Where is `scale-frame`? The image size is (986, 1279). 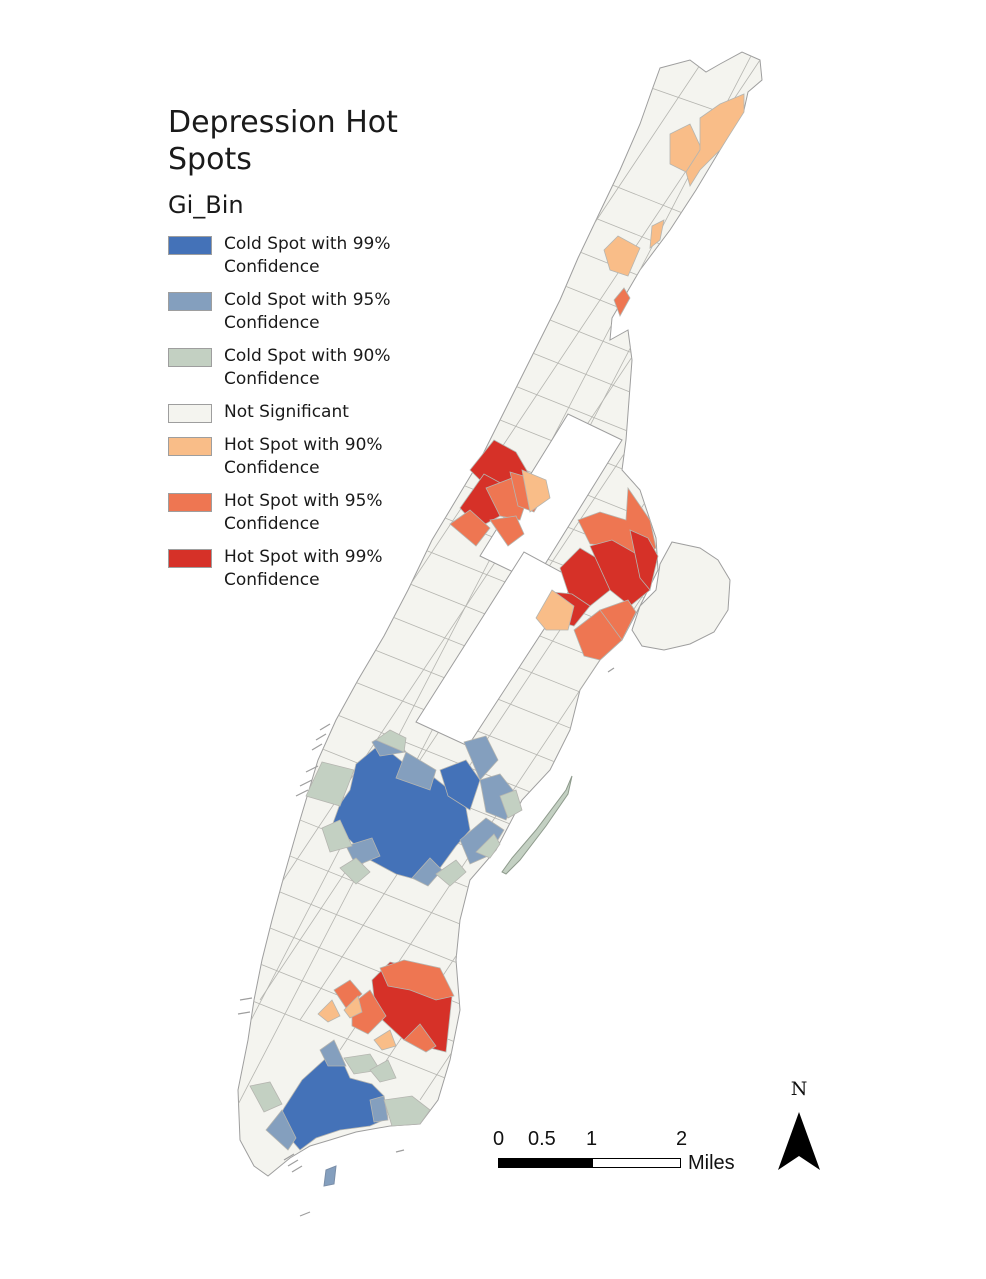 scale-frame is located at coordinates (589, 1163).